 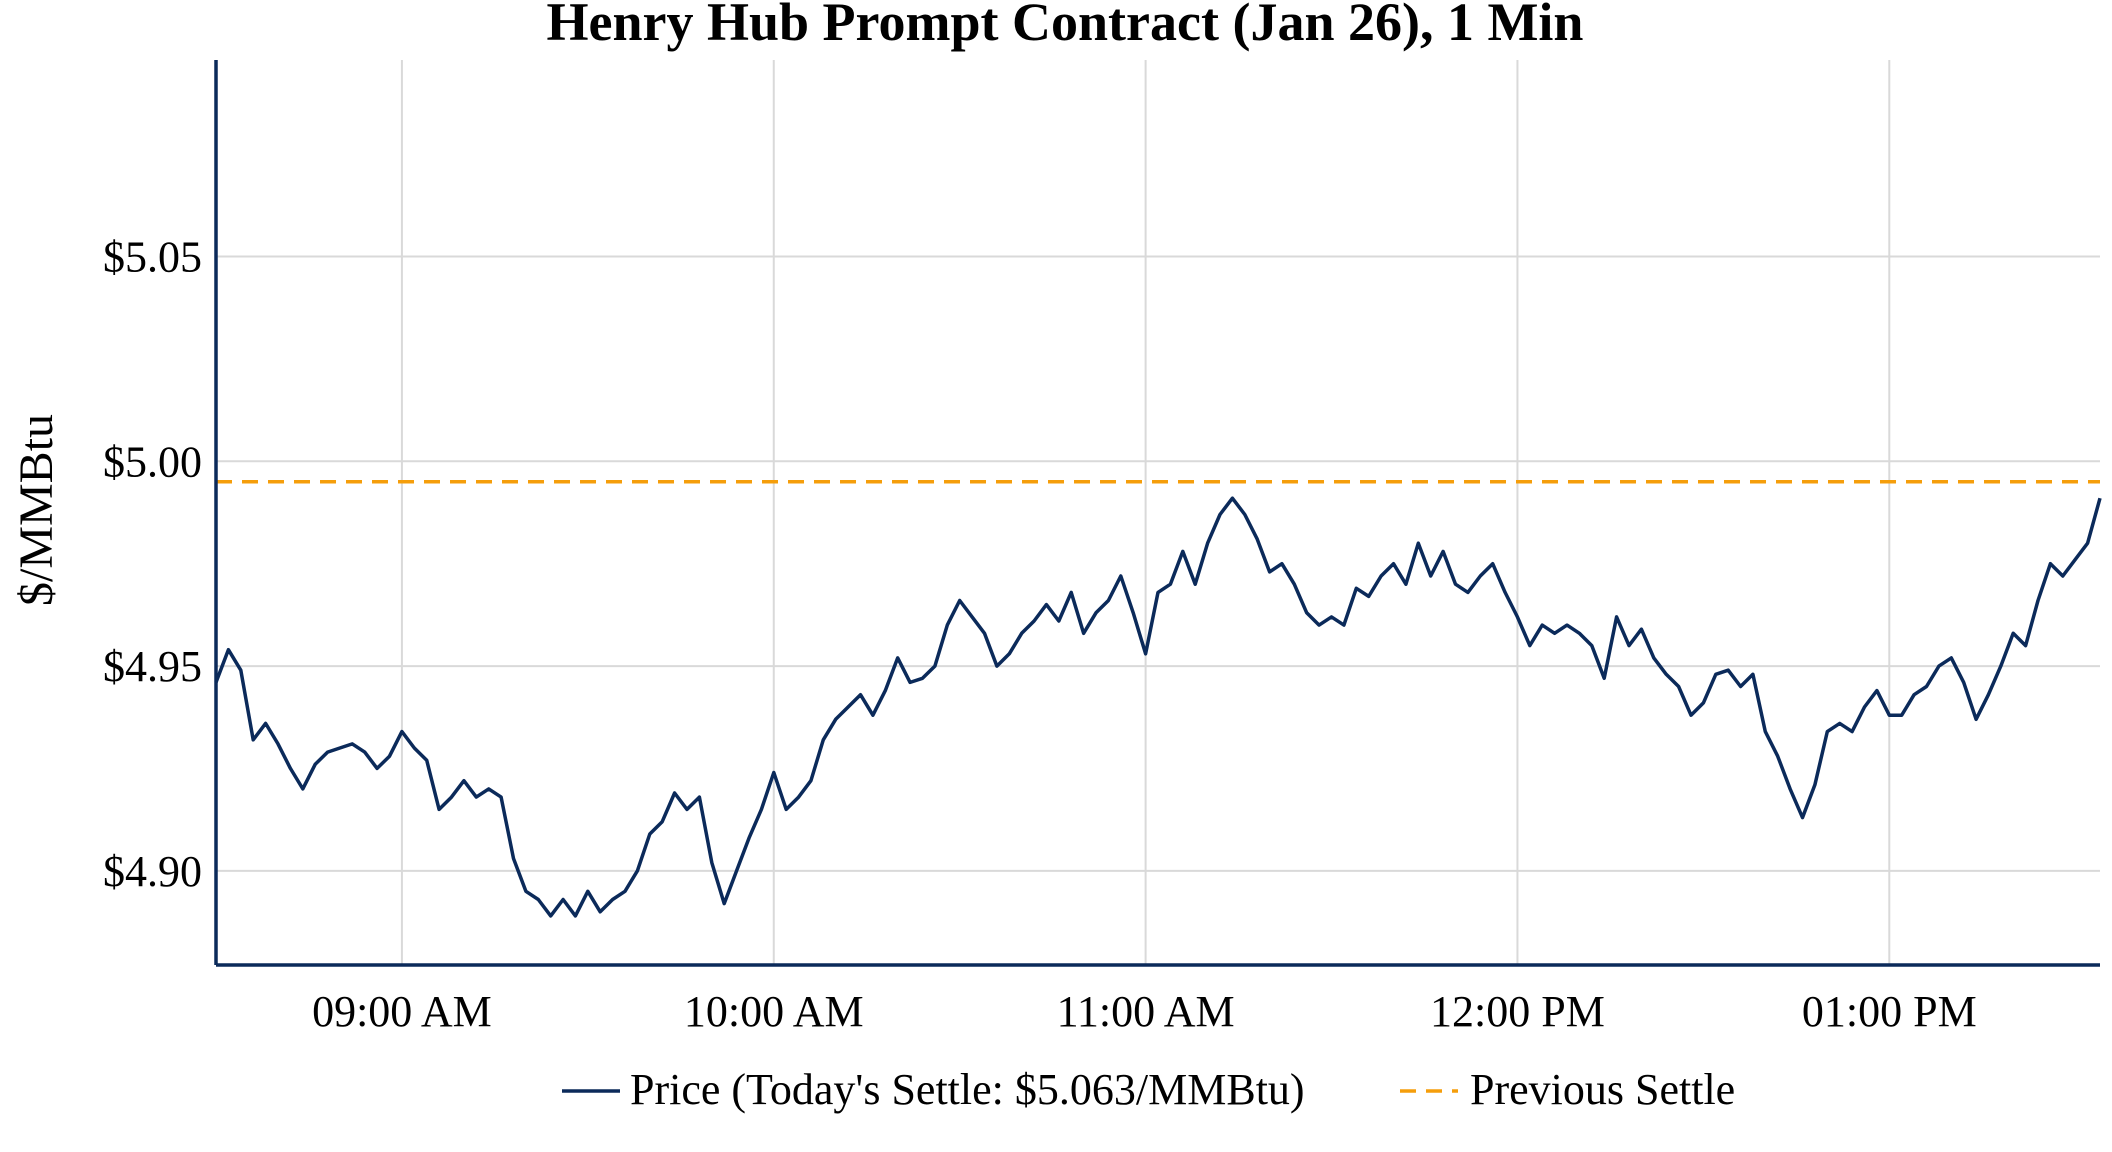 I want to click on y-axis-label: $/MMBtu, so click(x=36, y=510).